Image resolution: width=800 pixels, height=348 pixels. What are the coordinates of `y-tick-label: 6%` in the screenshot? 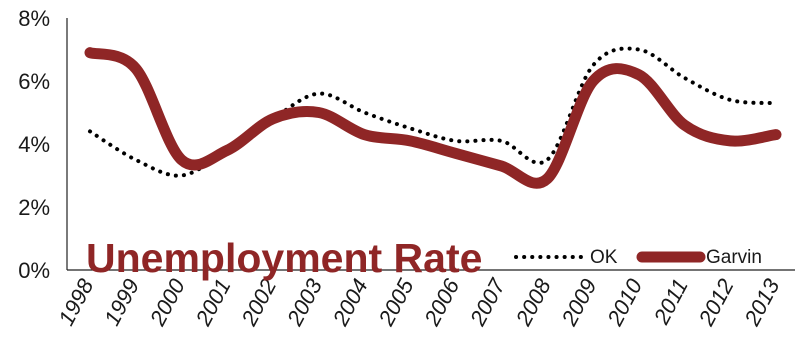 It's located at (34, 81).